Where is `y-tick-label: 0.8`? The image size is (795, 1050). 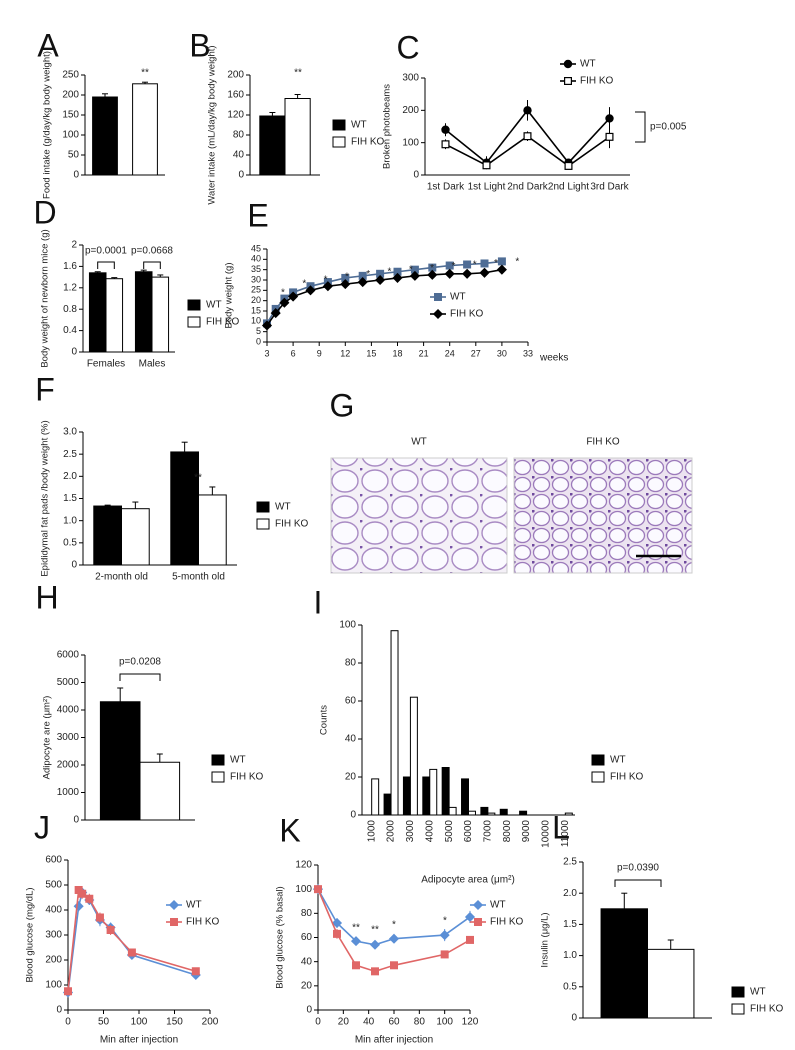
y-tick-label: 0.8 is located at coordinates (70, 309).